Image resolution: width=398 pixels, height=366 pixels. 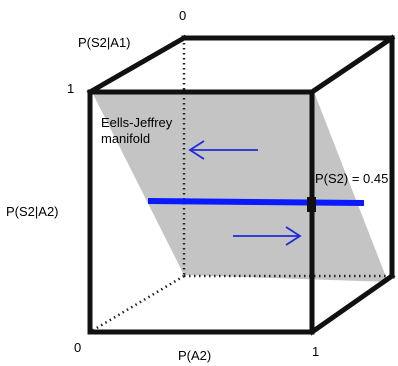 What do you see at coordinates (315, 351) in the screenshot?
I see `bottom-one-label: 1` at bounding box center [315, 351].